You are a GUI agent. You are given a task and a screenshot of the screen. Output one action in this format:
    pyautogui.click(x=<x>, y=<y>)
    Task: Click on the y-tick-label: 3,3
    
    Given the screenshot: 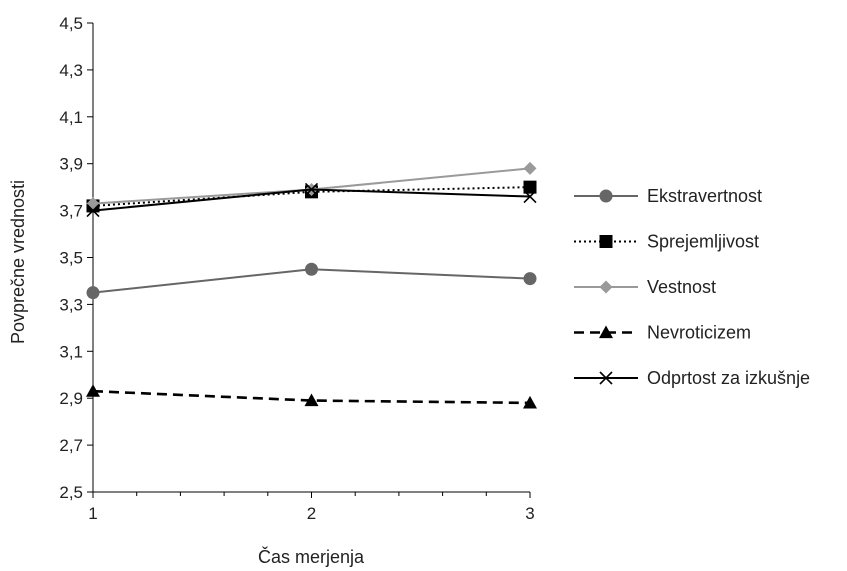 What is the action you would take?
    pyautogui.click(x=71, y=304)
    